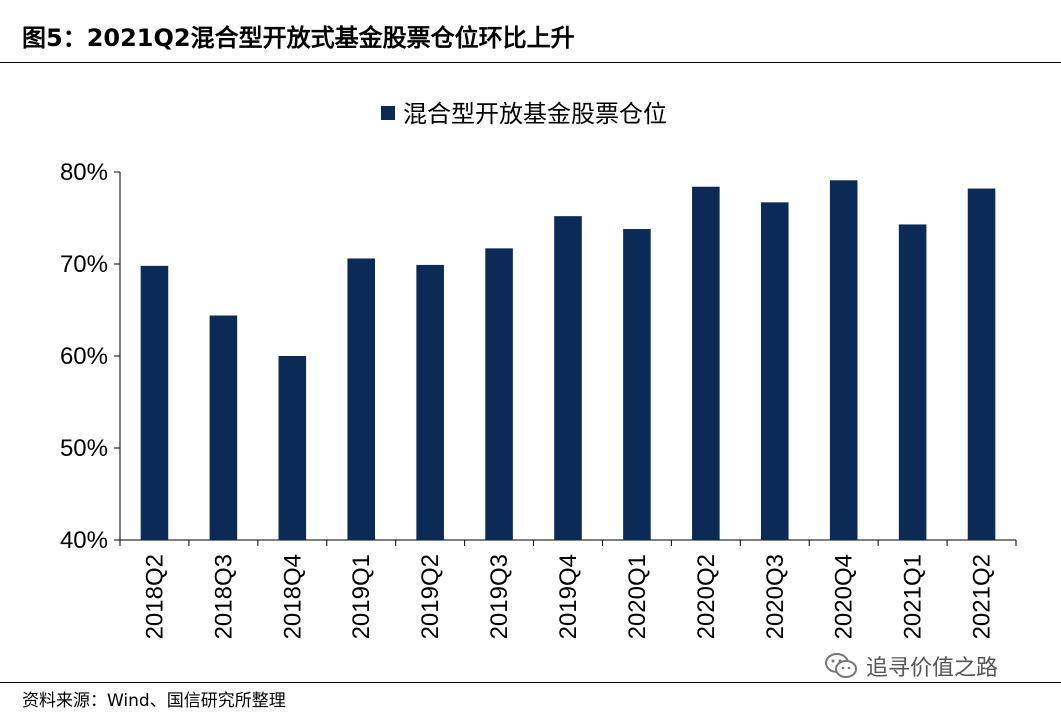  I want to click on x-tick-label: 2019Q2, so click(430, 596).